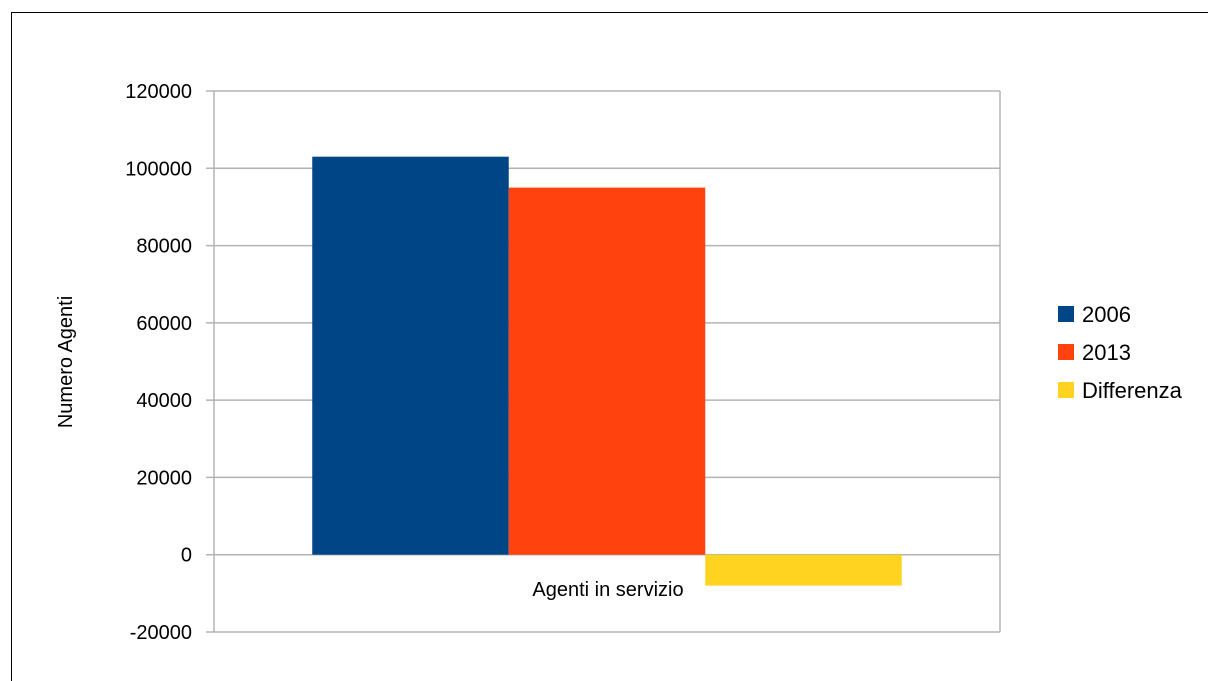  What do you see at coordinates (66, 362) in the screenshot?
I see `y-axis-title: Numero Agenti` at bounding box center [66, 362].